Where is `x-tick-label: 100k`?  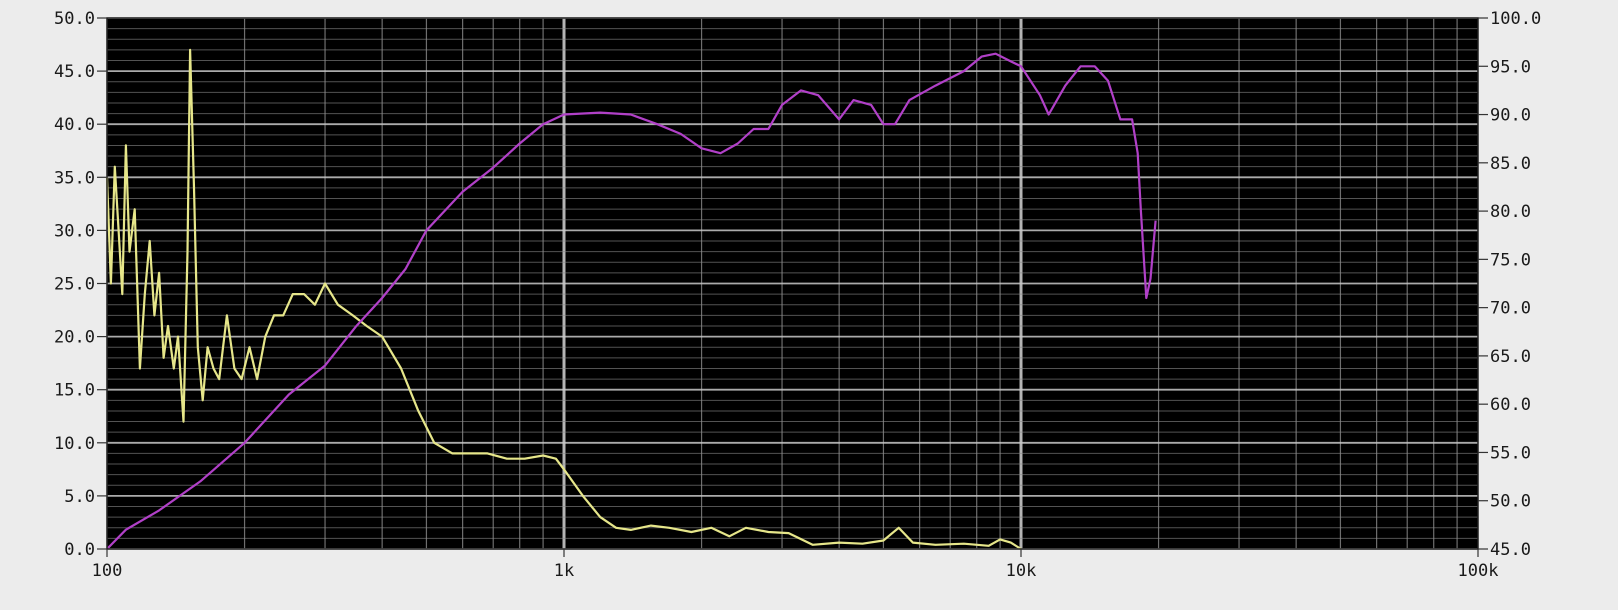 x-tick-label: 100k is located at coordinates (1478, 571).